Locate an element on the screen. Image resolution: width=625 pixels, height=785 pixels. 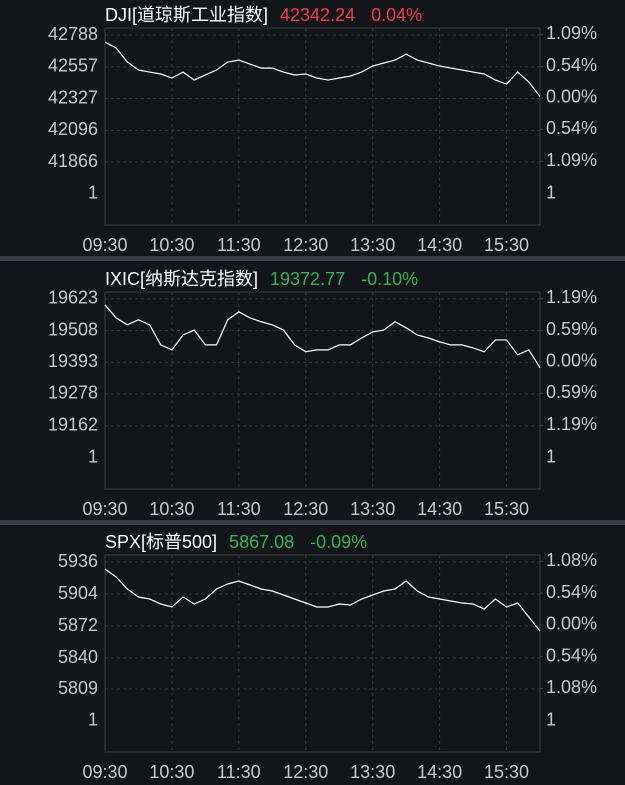
y-tick-label: 5872 is located at coordinates (78, 625).